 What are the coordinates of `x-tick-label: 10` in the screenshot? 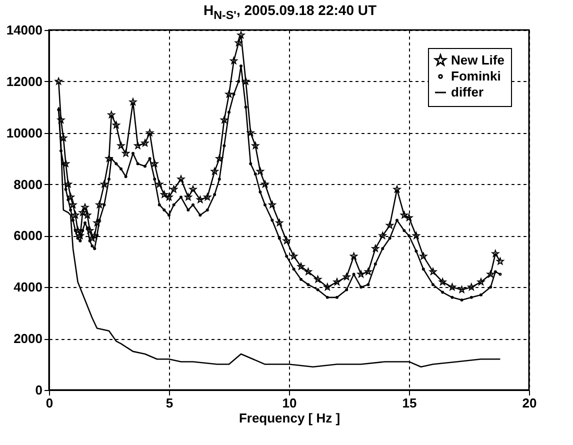 It's located at (289, 403).